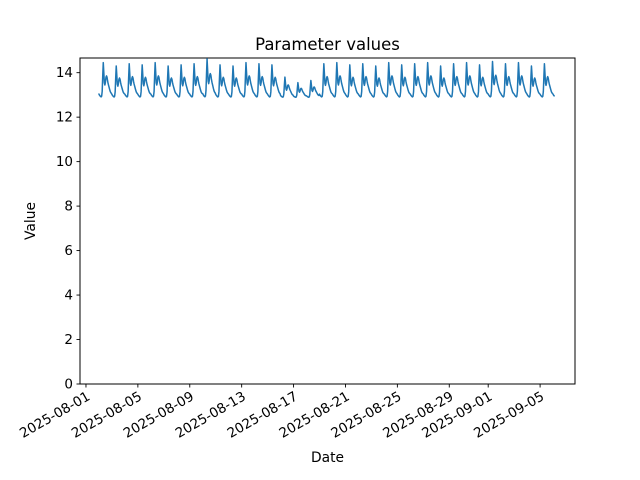  What do you see at coordinates (68, 207) in the screenshot?
I see `y-tick-label: 8` at bounding box center [68, 207].